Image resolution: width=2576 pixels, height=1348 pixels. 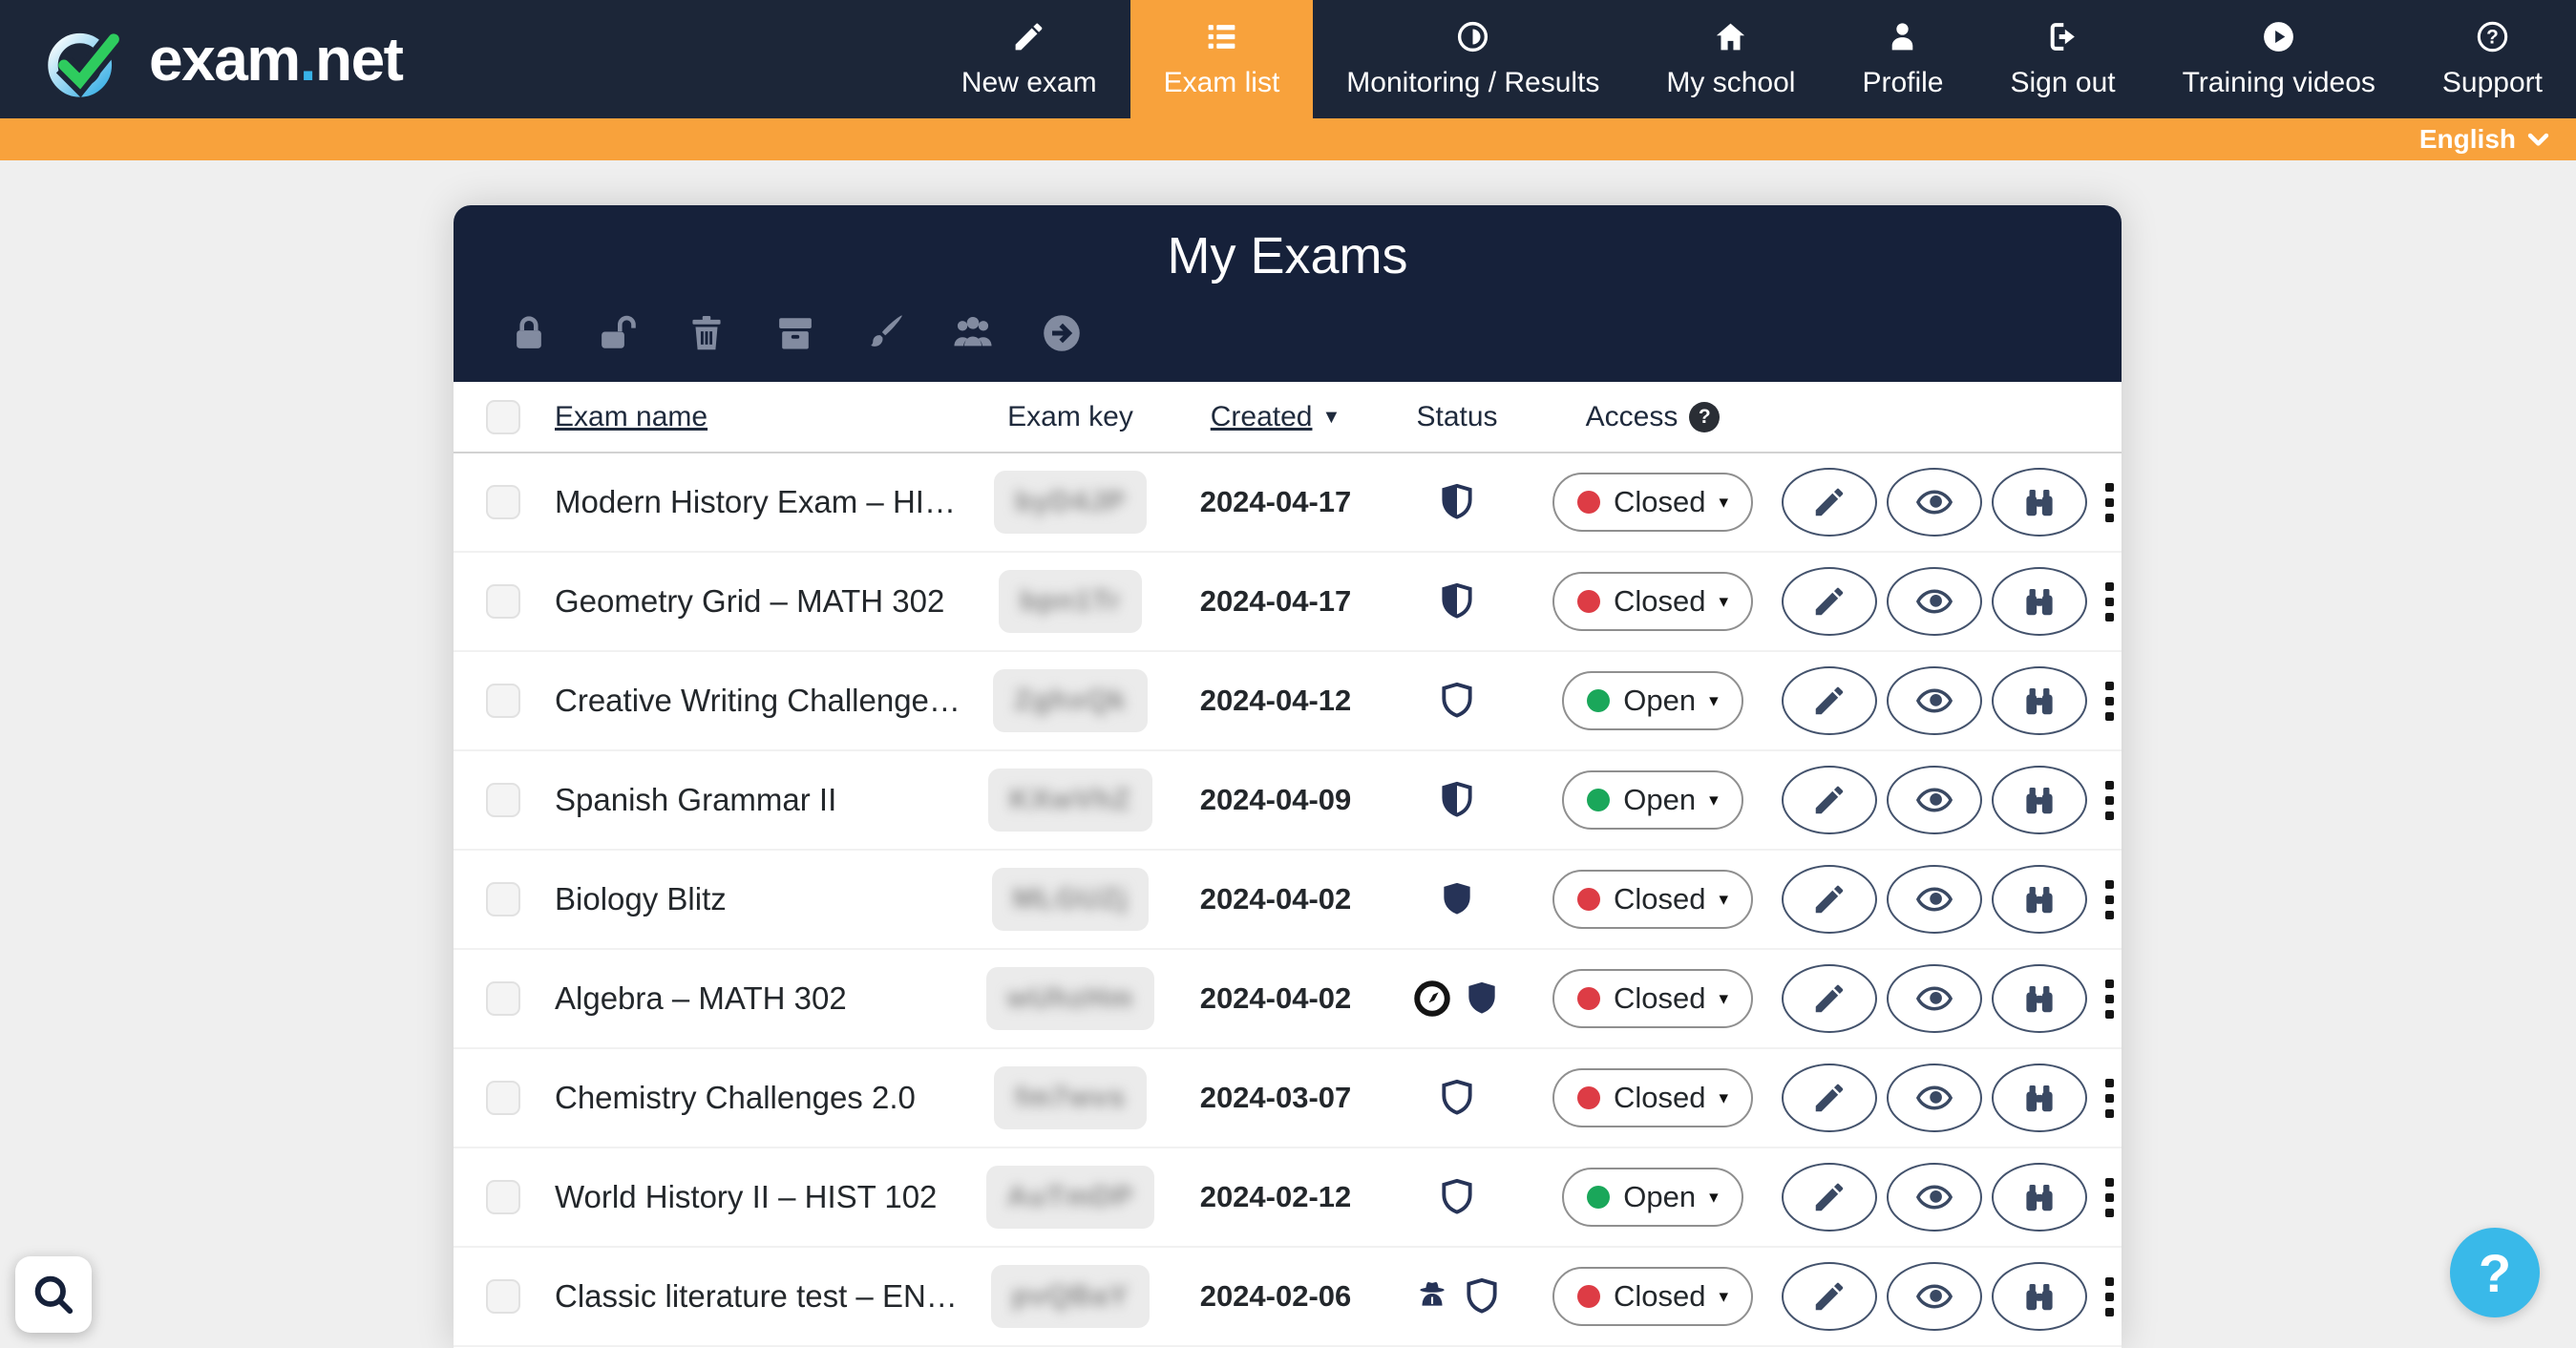 What do you see at coordinates (1029, 59) in the screenshot?
I see `nav-item-new-exam: New exam` at bounding box center [1029, 59].